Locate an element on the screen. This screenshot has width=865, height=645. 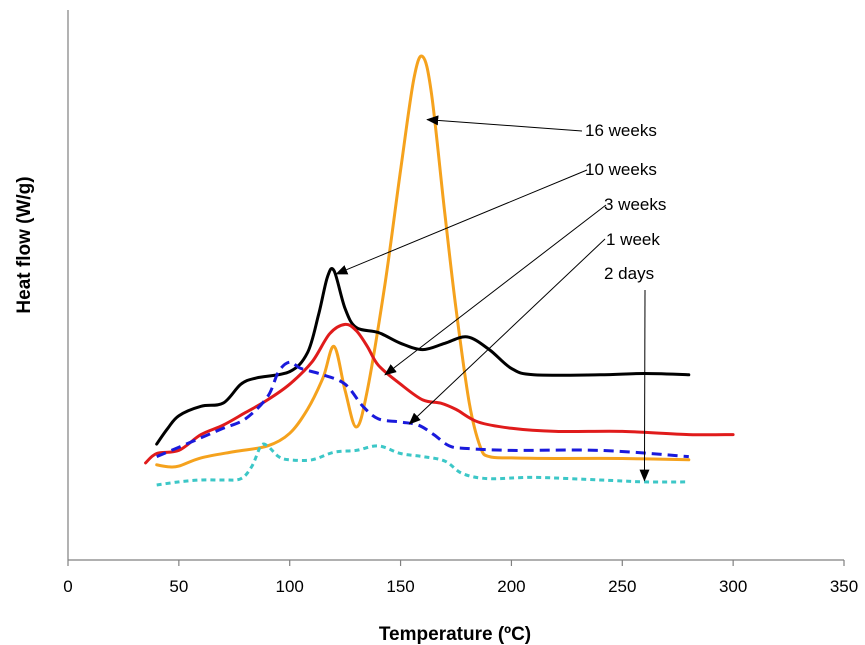
x-tick-label: 100 is located at coordinates (290, 586).